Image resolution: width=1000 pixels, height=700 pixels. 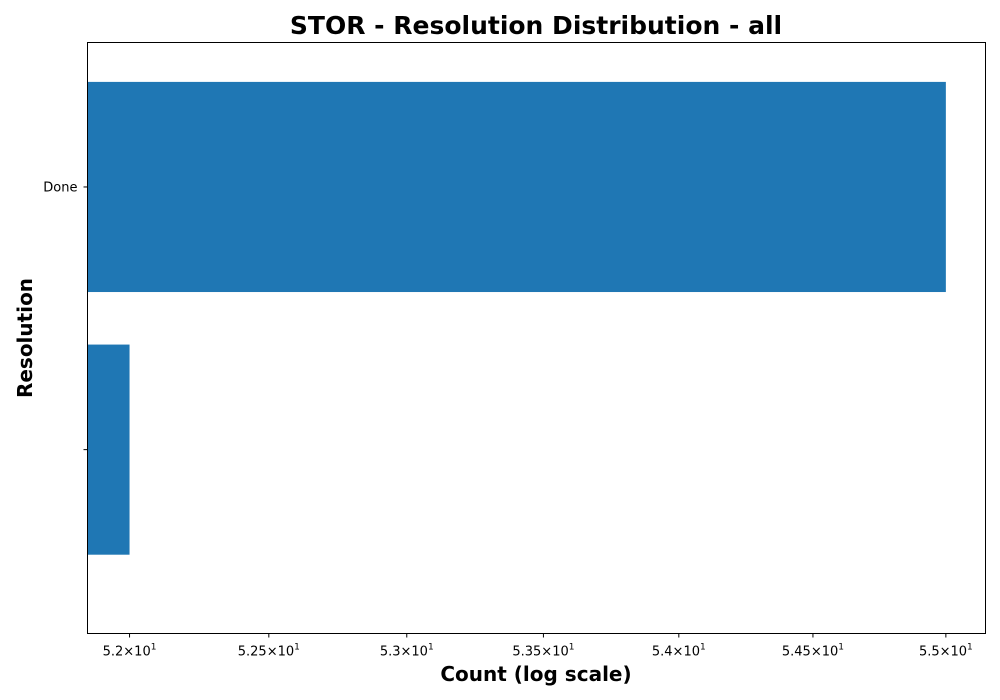 I want to click on x-tick-label: 5.5×101, so click(x=946, y=651).